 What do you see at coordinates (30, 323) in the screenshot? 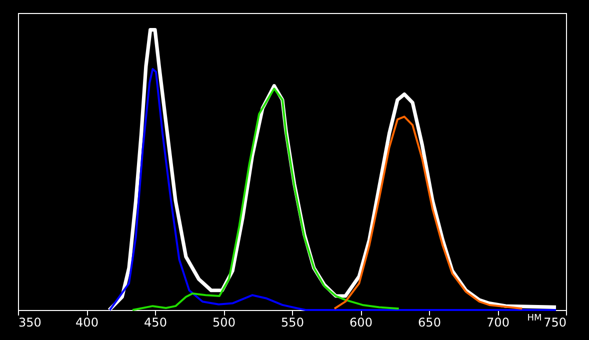
I see `x-tick-label: 350` at bounding box center [30, 323].